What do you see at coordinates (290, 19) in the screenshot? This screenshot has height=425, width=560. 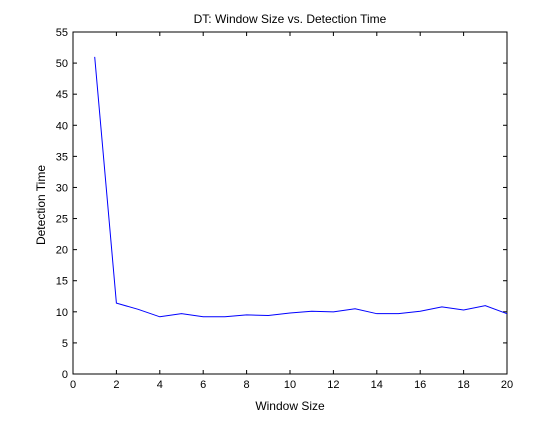 I see `chart-title: DT: Window Size vs. Detection Time` at bounding box center [290, 19].